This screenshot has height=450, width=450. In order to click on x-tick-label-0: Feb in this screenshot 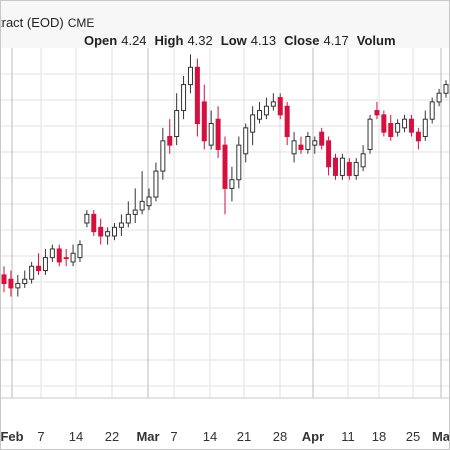, I will do `click(11, 436)`.